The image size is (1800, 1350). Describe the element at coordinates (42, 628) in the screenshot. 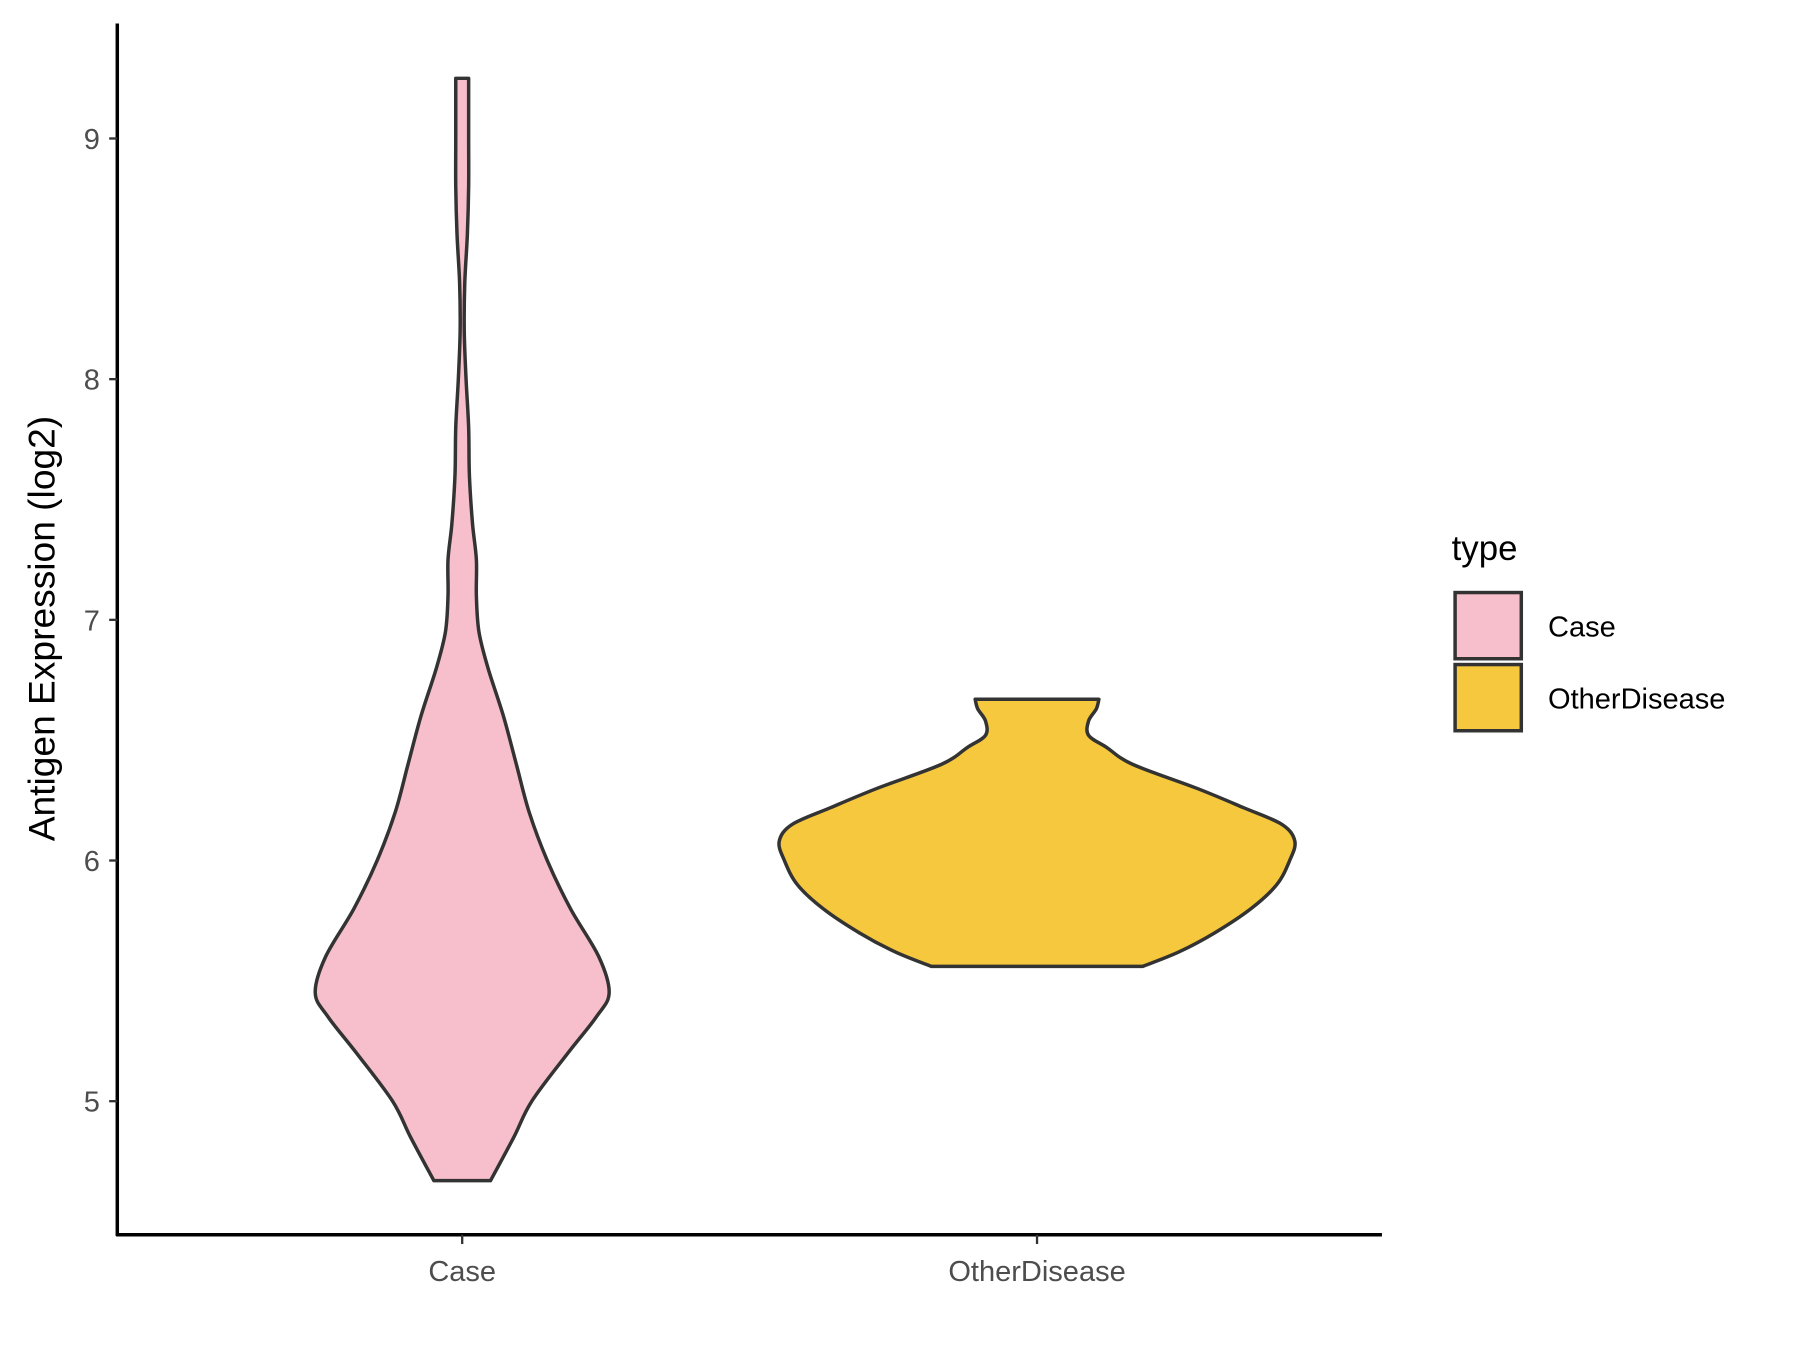

I see `y-axis-label: Antigen Expression (log2)` at that location.